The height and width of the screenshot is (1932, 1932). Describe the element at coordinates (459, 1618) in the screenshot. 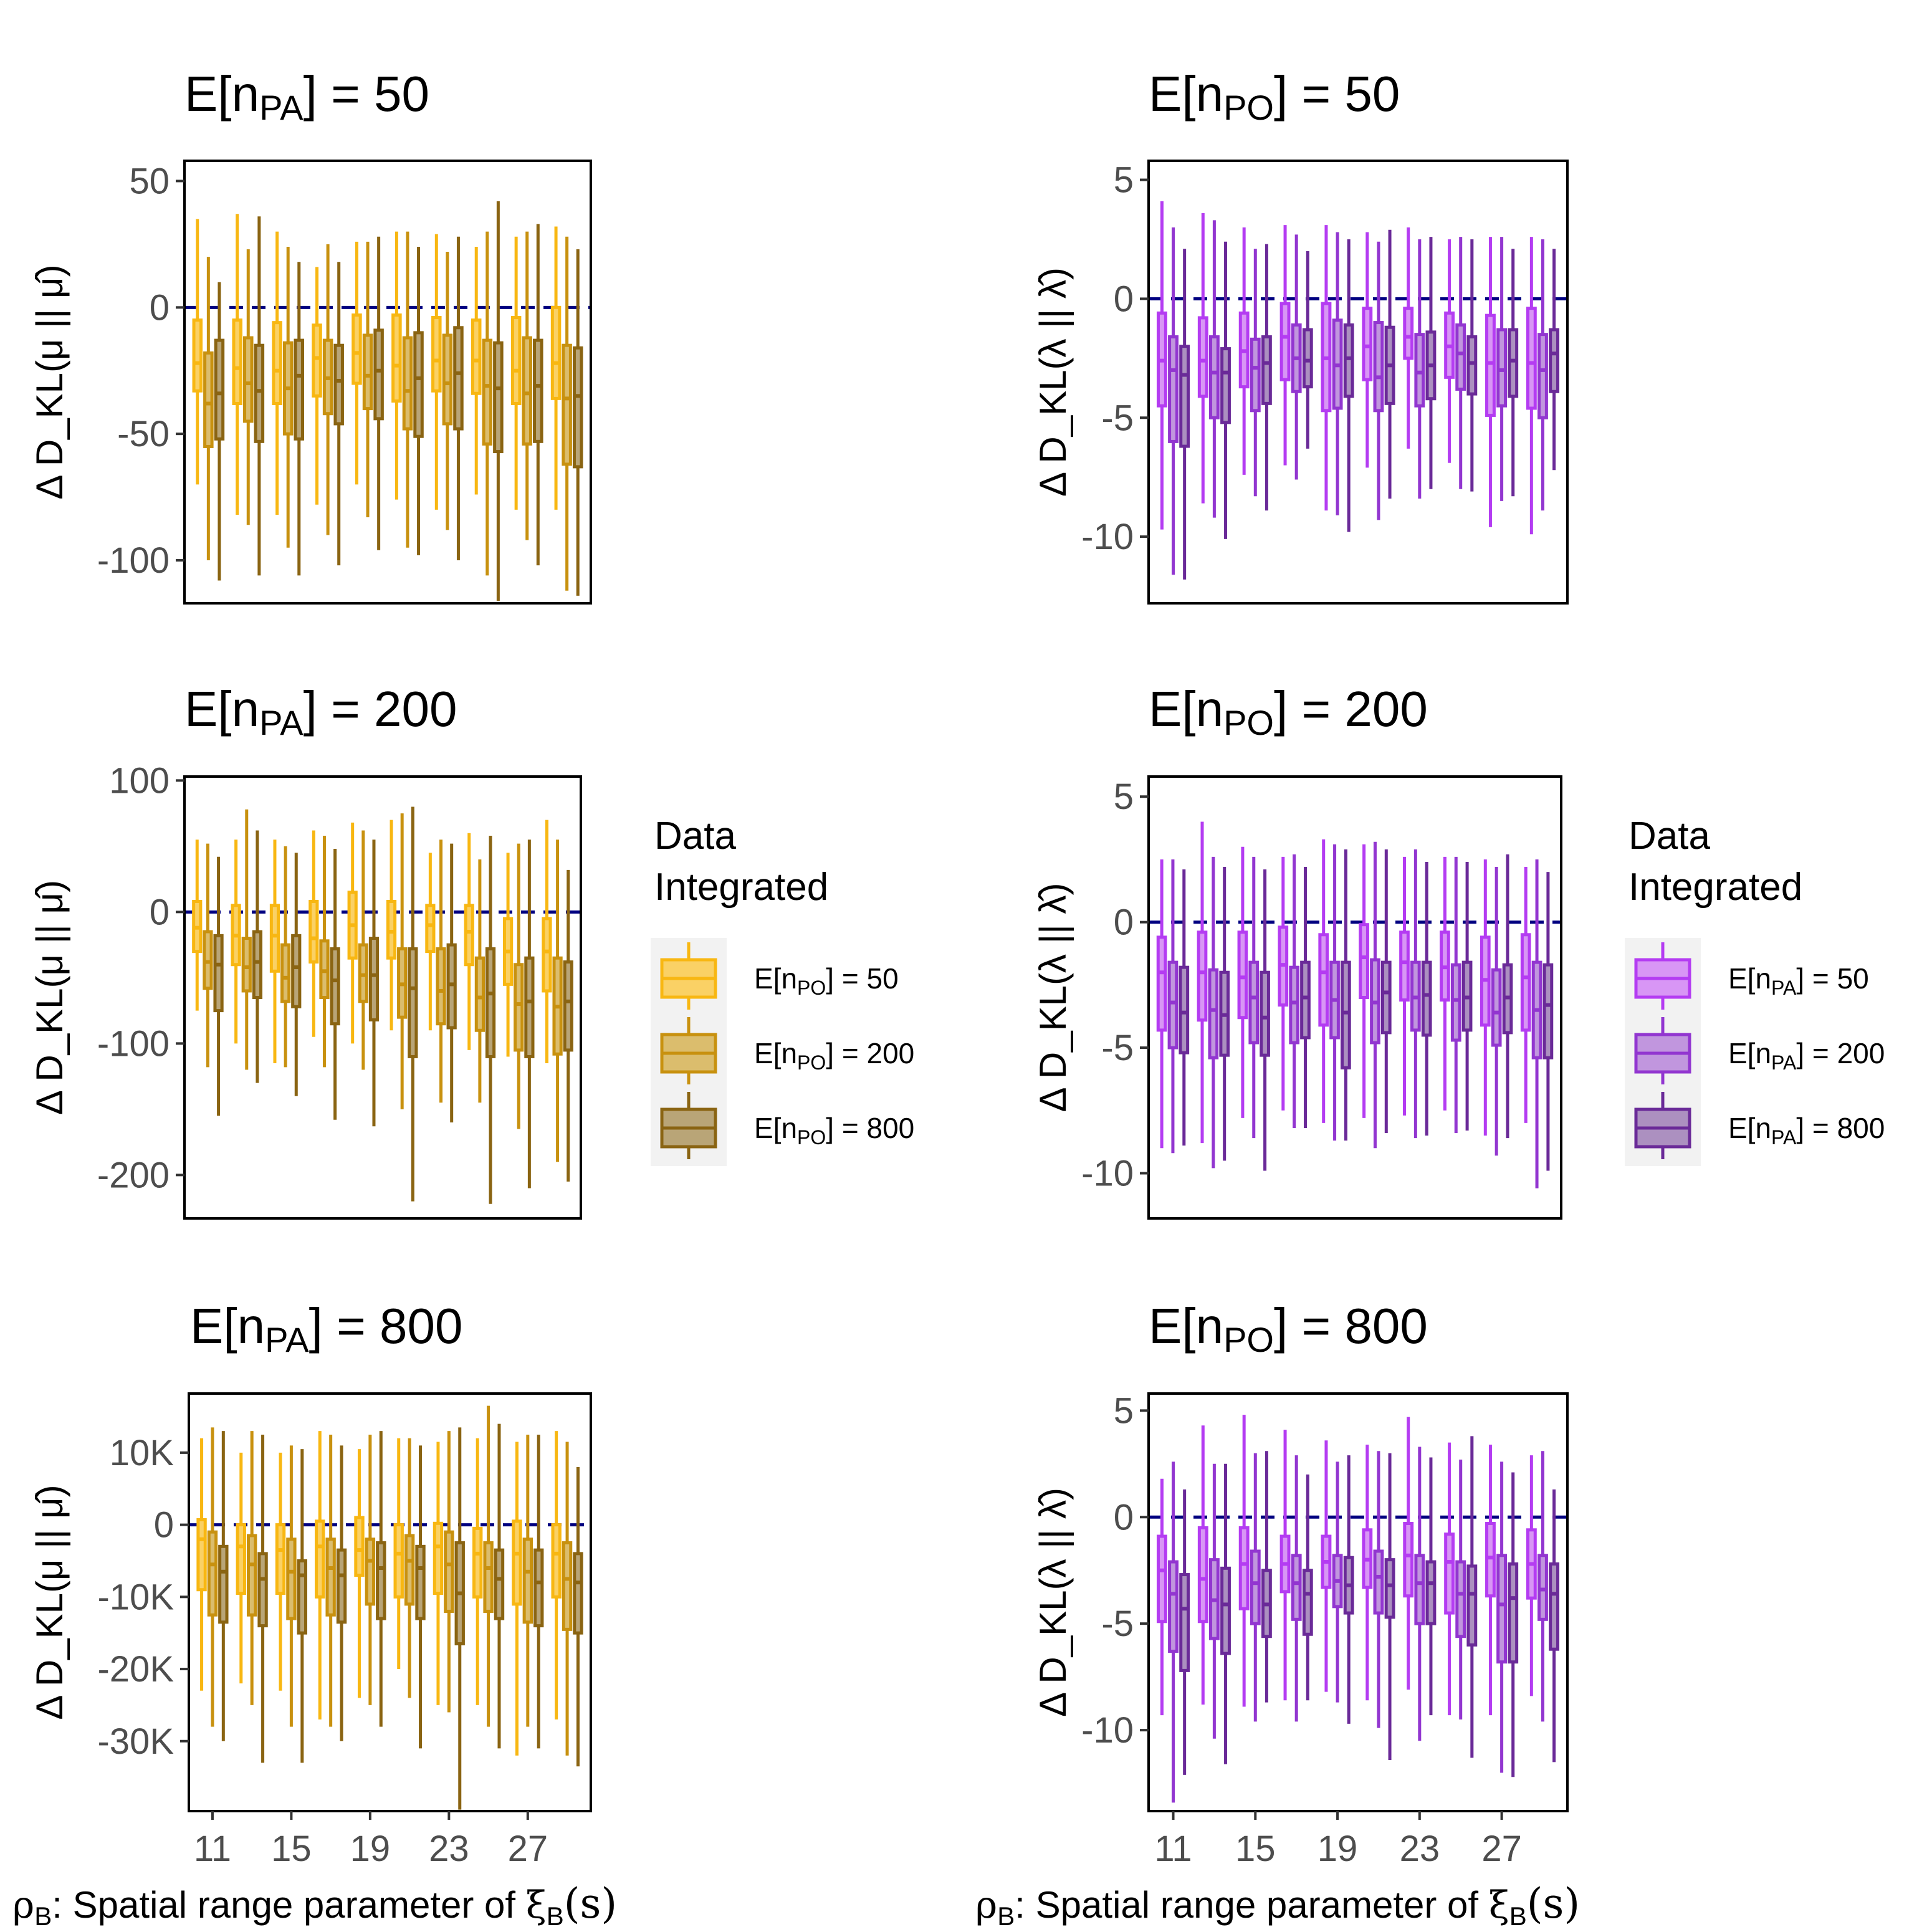

I see `box-x23-series3` at that location.